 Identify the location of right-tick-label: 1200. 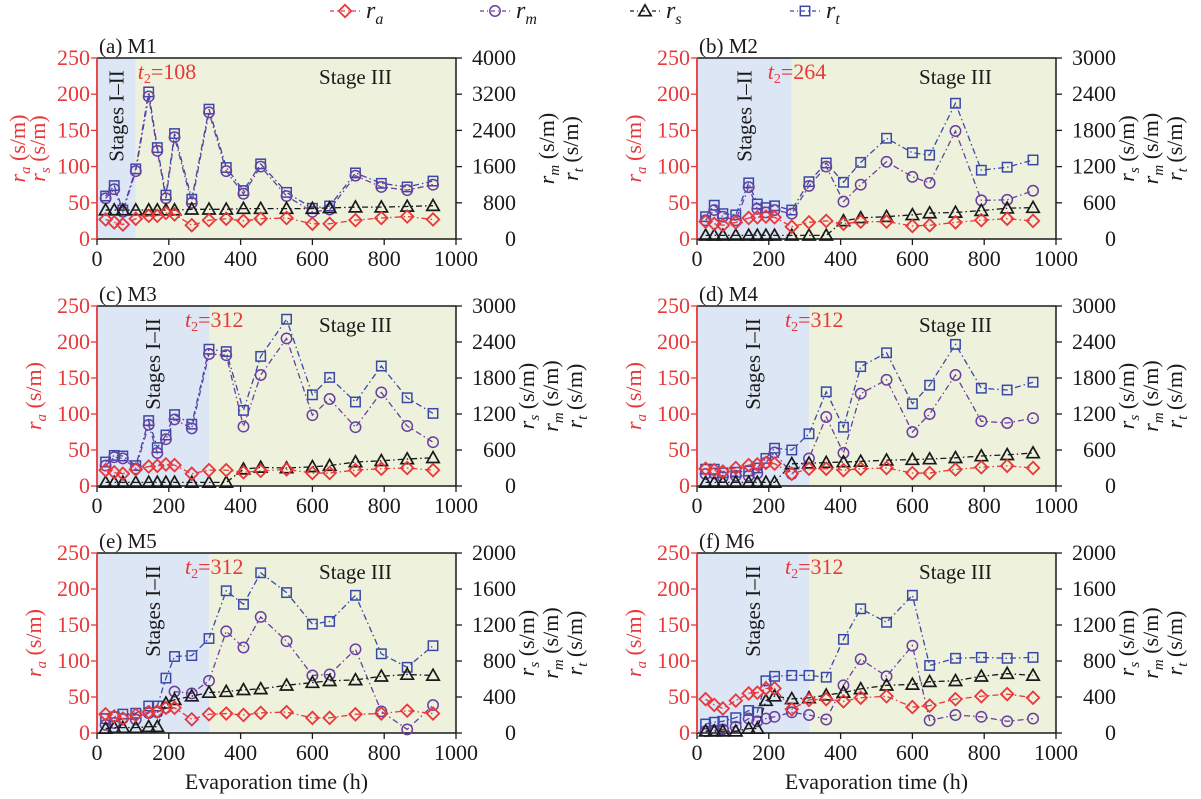
(1094, 413).